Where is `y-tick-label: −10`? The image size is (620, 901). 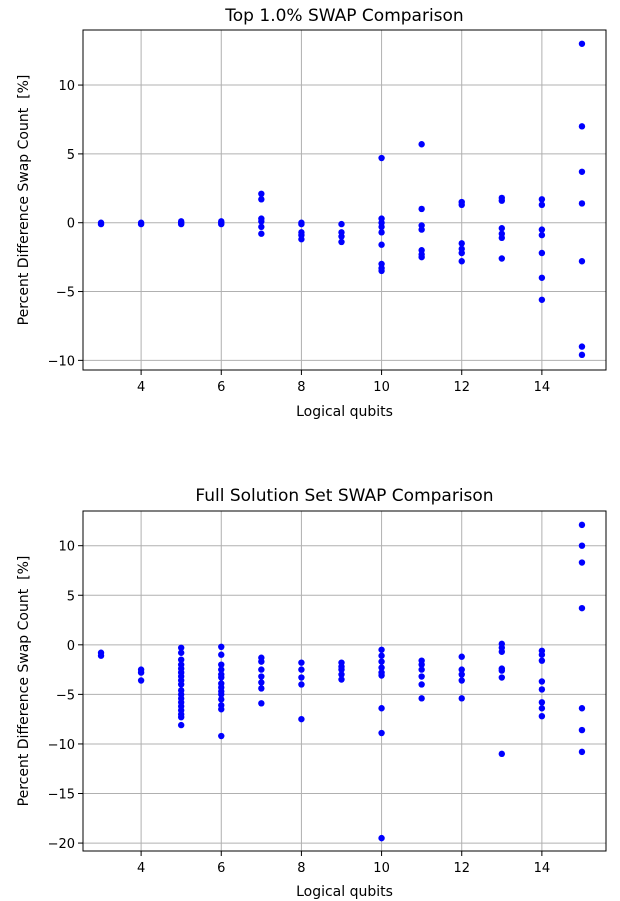
y-tick-label: −10 is located at coordinates (61, 745).